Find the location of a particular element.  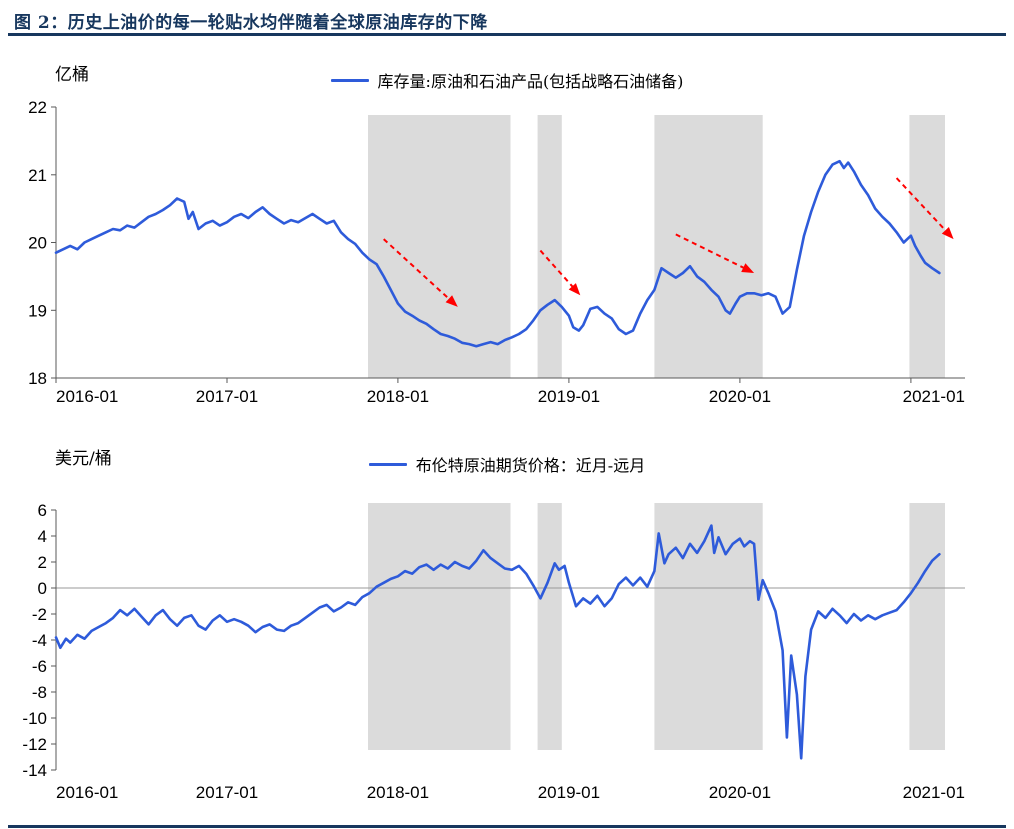

svg-text: -8 is located at coordinates (39, 692).